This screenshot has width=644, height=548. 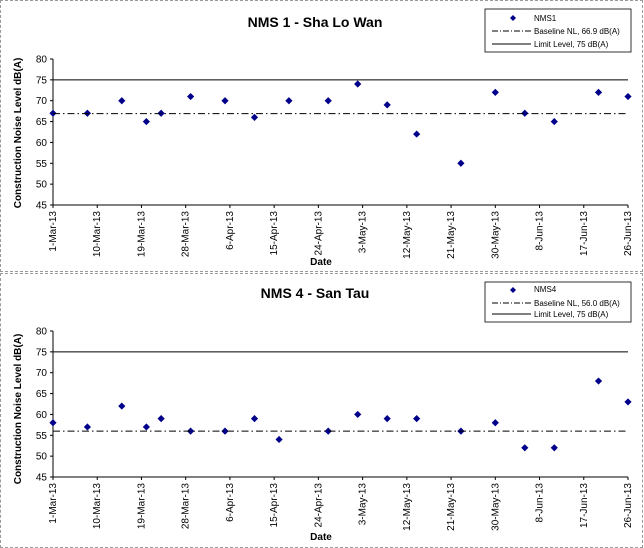 I want to click on chart-title: NMS 1 - Sha Lo Wan, so click(x=315, y=22).